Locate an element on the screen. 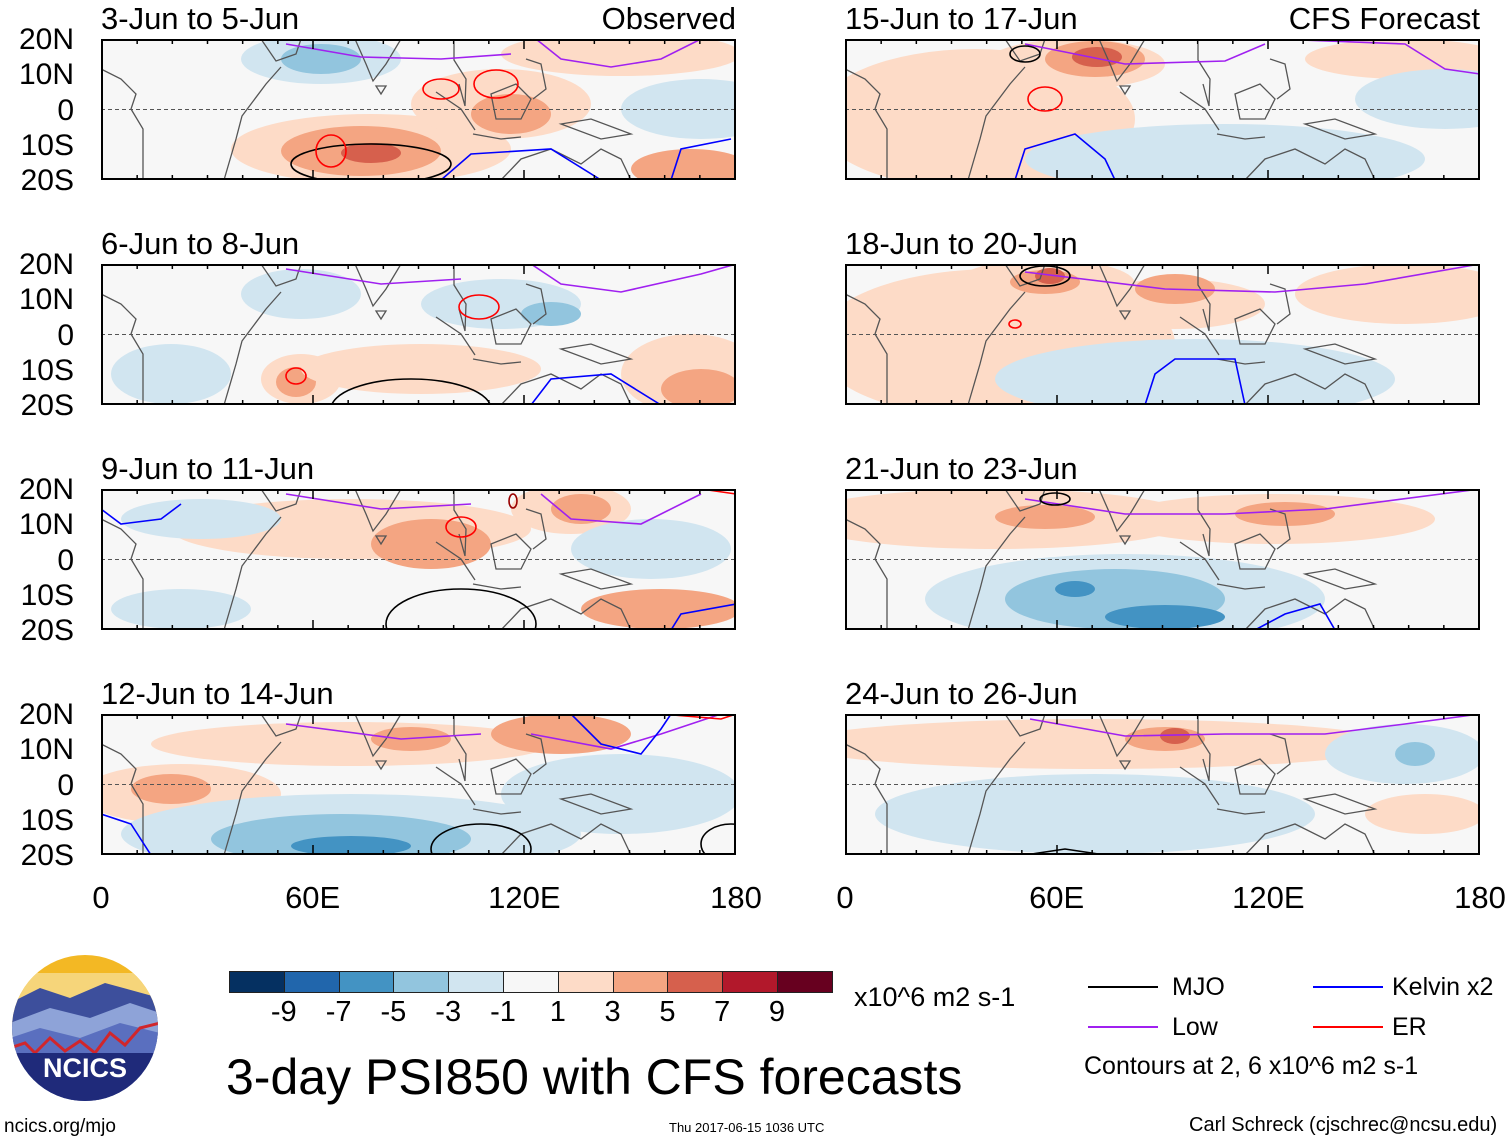 This screenshot has height=1142, width=1510. panel-date-range: 18-Jun to 20-Jun is located at coordinates (961, 243).